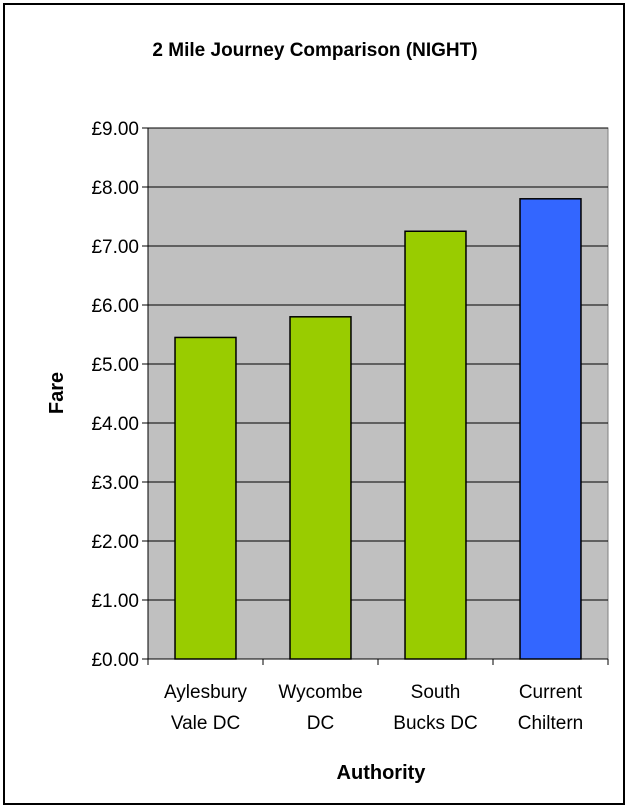  What do you see at coordinates (320, 692) in the screenshot?
I see `x-category-label: Wycombe` at bounding box center [320, 692].